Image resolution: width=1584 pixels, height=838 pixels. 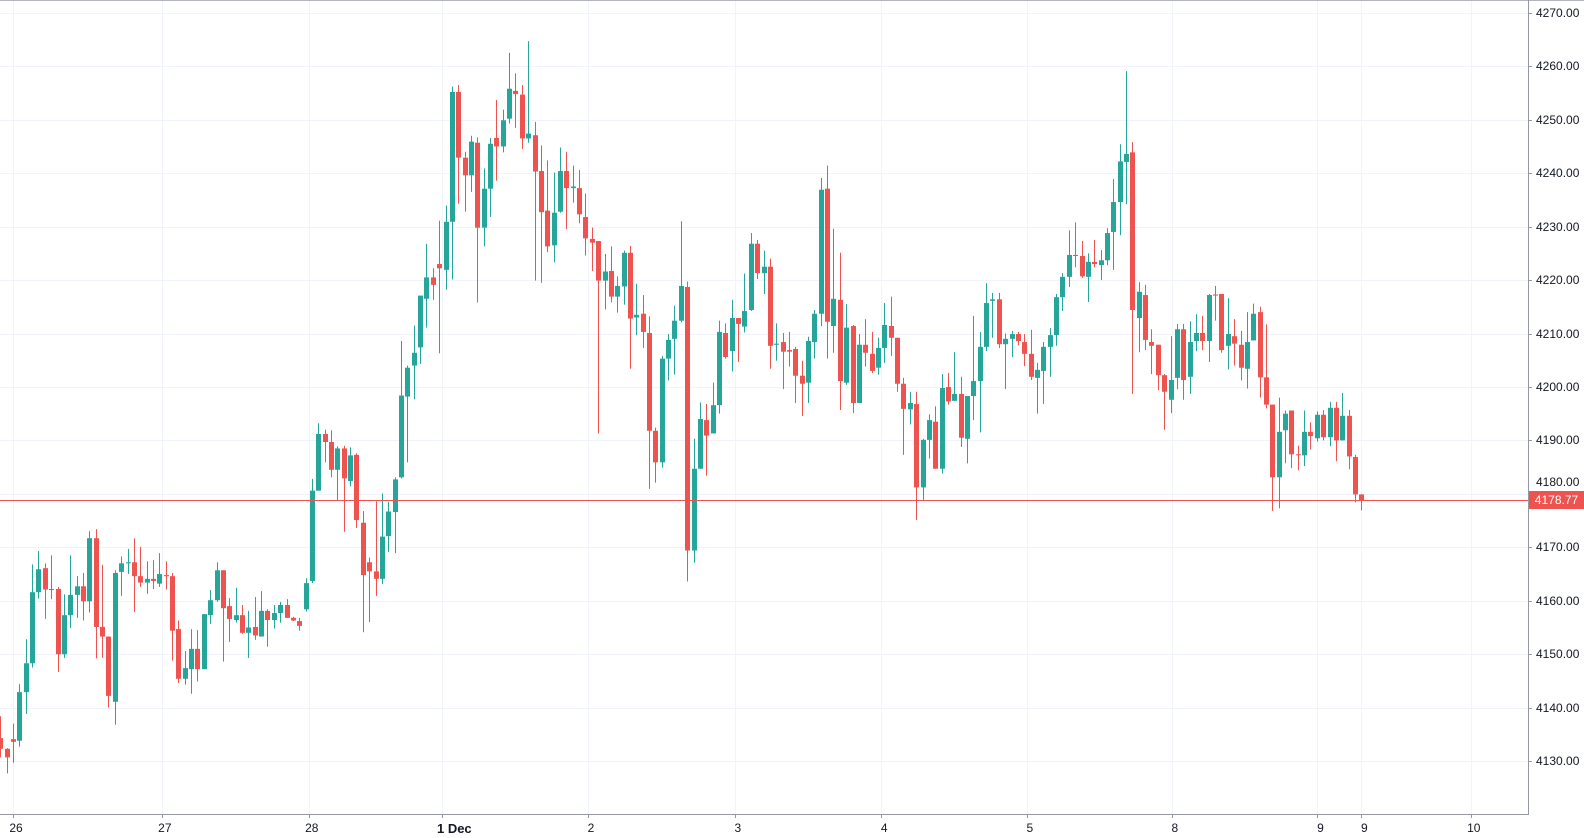 I want to click on price-axis-label: 4180.00, so click(x=1558, y=482).